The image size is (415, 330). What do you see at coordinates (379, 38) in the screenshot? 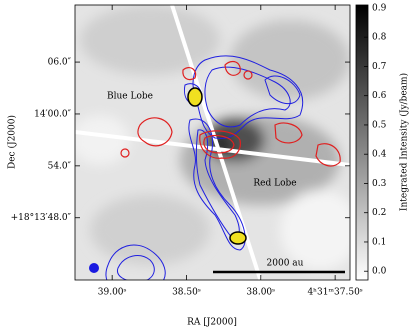
I see `colorbar-tick-label: 0.8` at bounding box center [379, 38].